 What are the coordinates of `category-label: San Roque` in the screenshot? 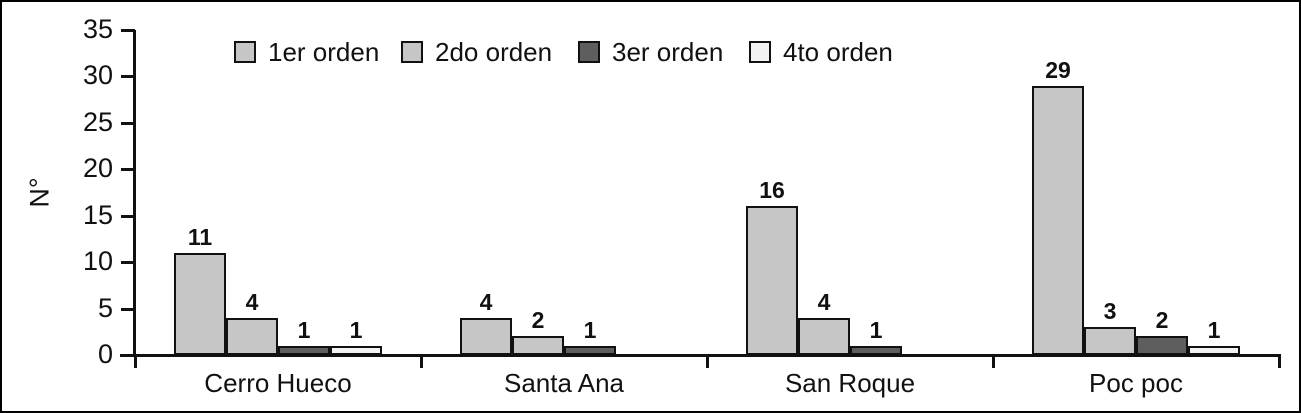 It's located at (850, 383).